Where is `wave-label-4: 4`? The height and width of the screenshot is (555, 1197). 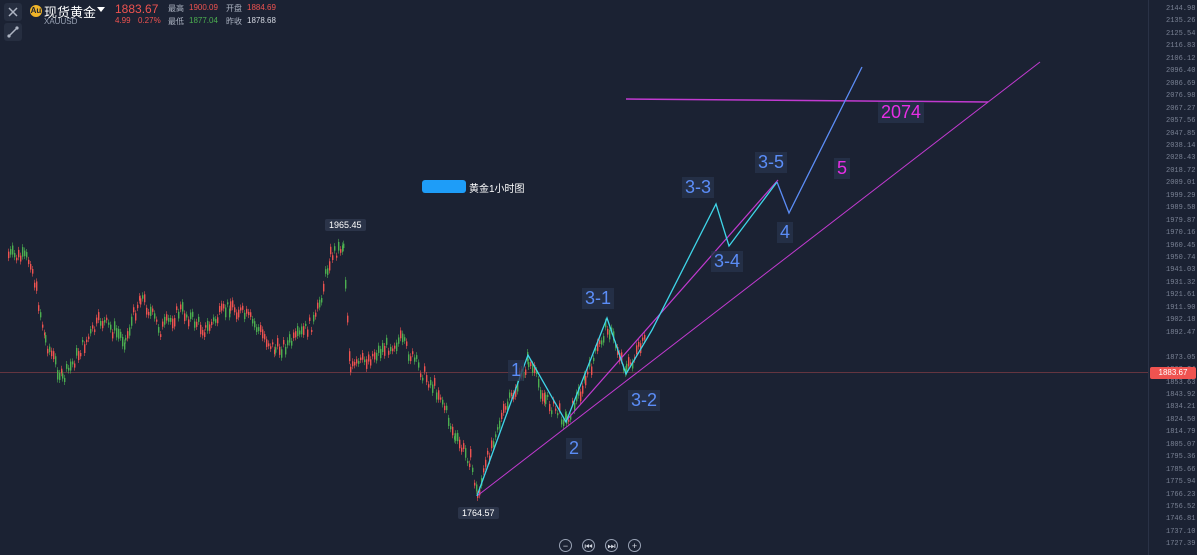
wave-label-4: 4 is located at coordinates (785, 232).